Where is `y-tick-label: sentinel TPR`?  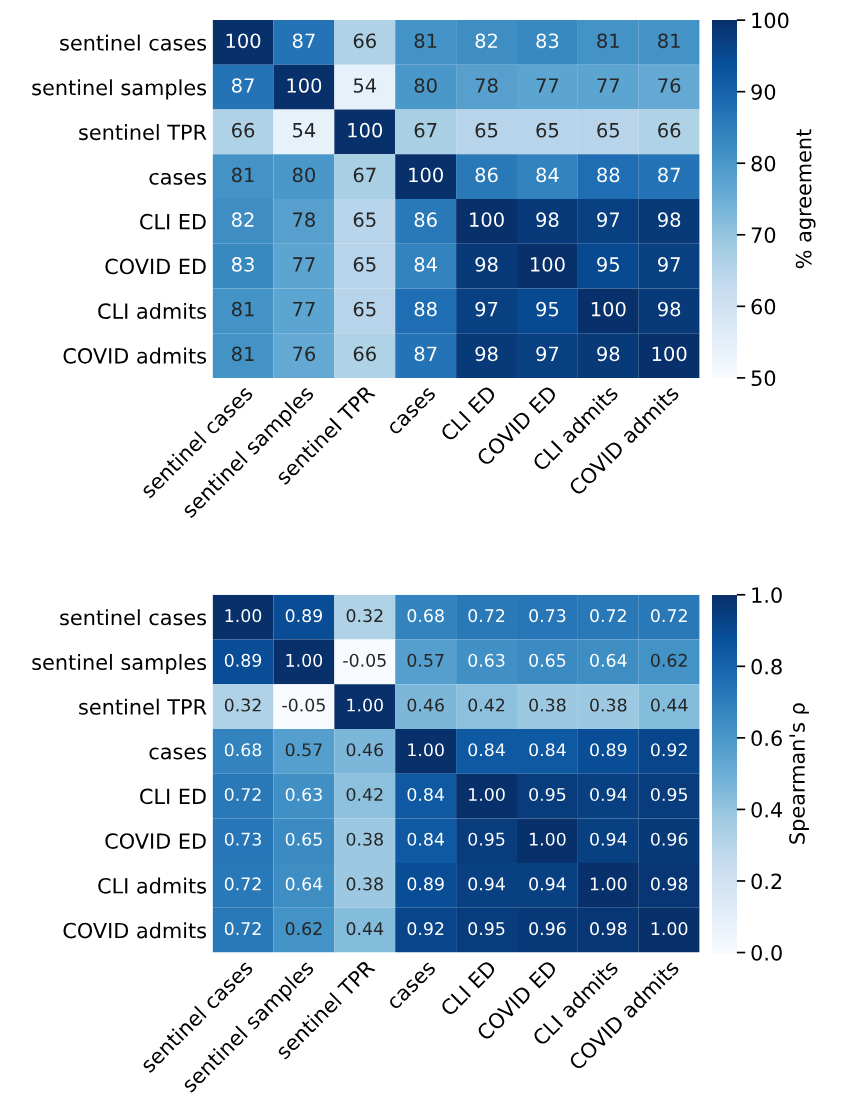
y-tick-label: sentinel TPR is located at coordinates (143, 706).